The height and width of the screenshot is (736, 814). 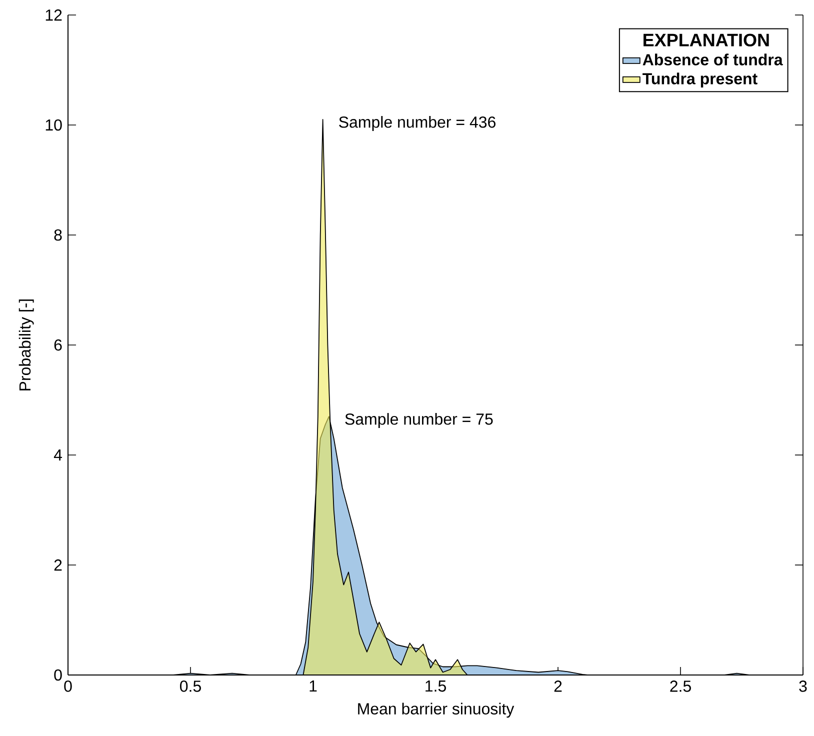 I want to click on x-tick-label: 0, so click(x=68, y=686).